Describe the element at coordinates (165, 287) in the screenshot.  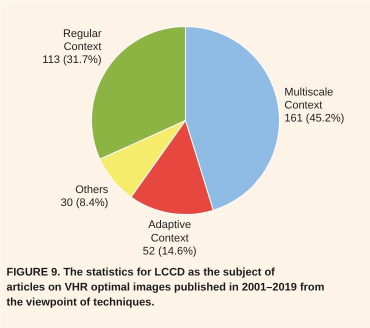
I see `caption: FIGURE 9. The statistics for LCCD as the subject of articles on VHR optimal images published in 2001–2019 from the viewpoint of techniques.` at that location.